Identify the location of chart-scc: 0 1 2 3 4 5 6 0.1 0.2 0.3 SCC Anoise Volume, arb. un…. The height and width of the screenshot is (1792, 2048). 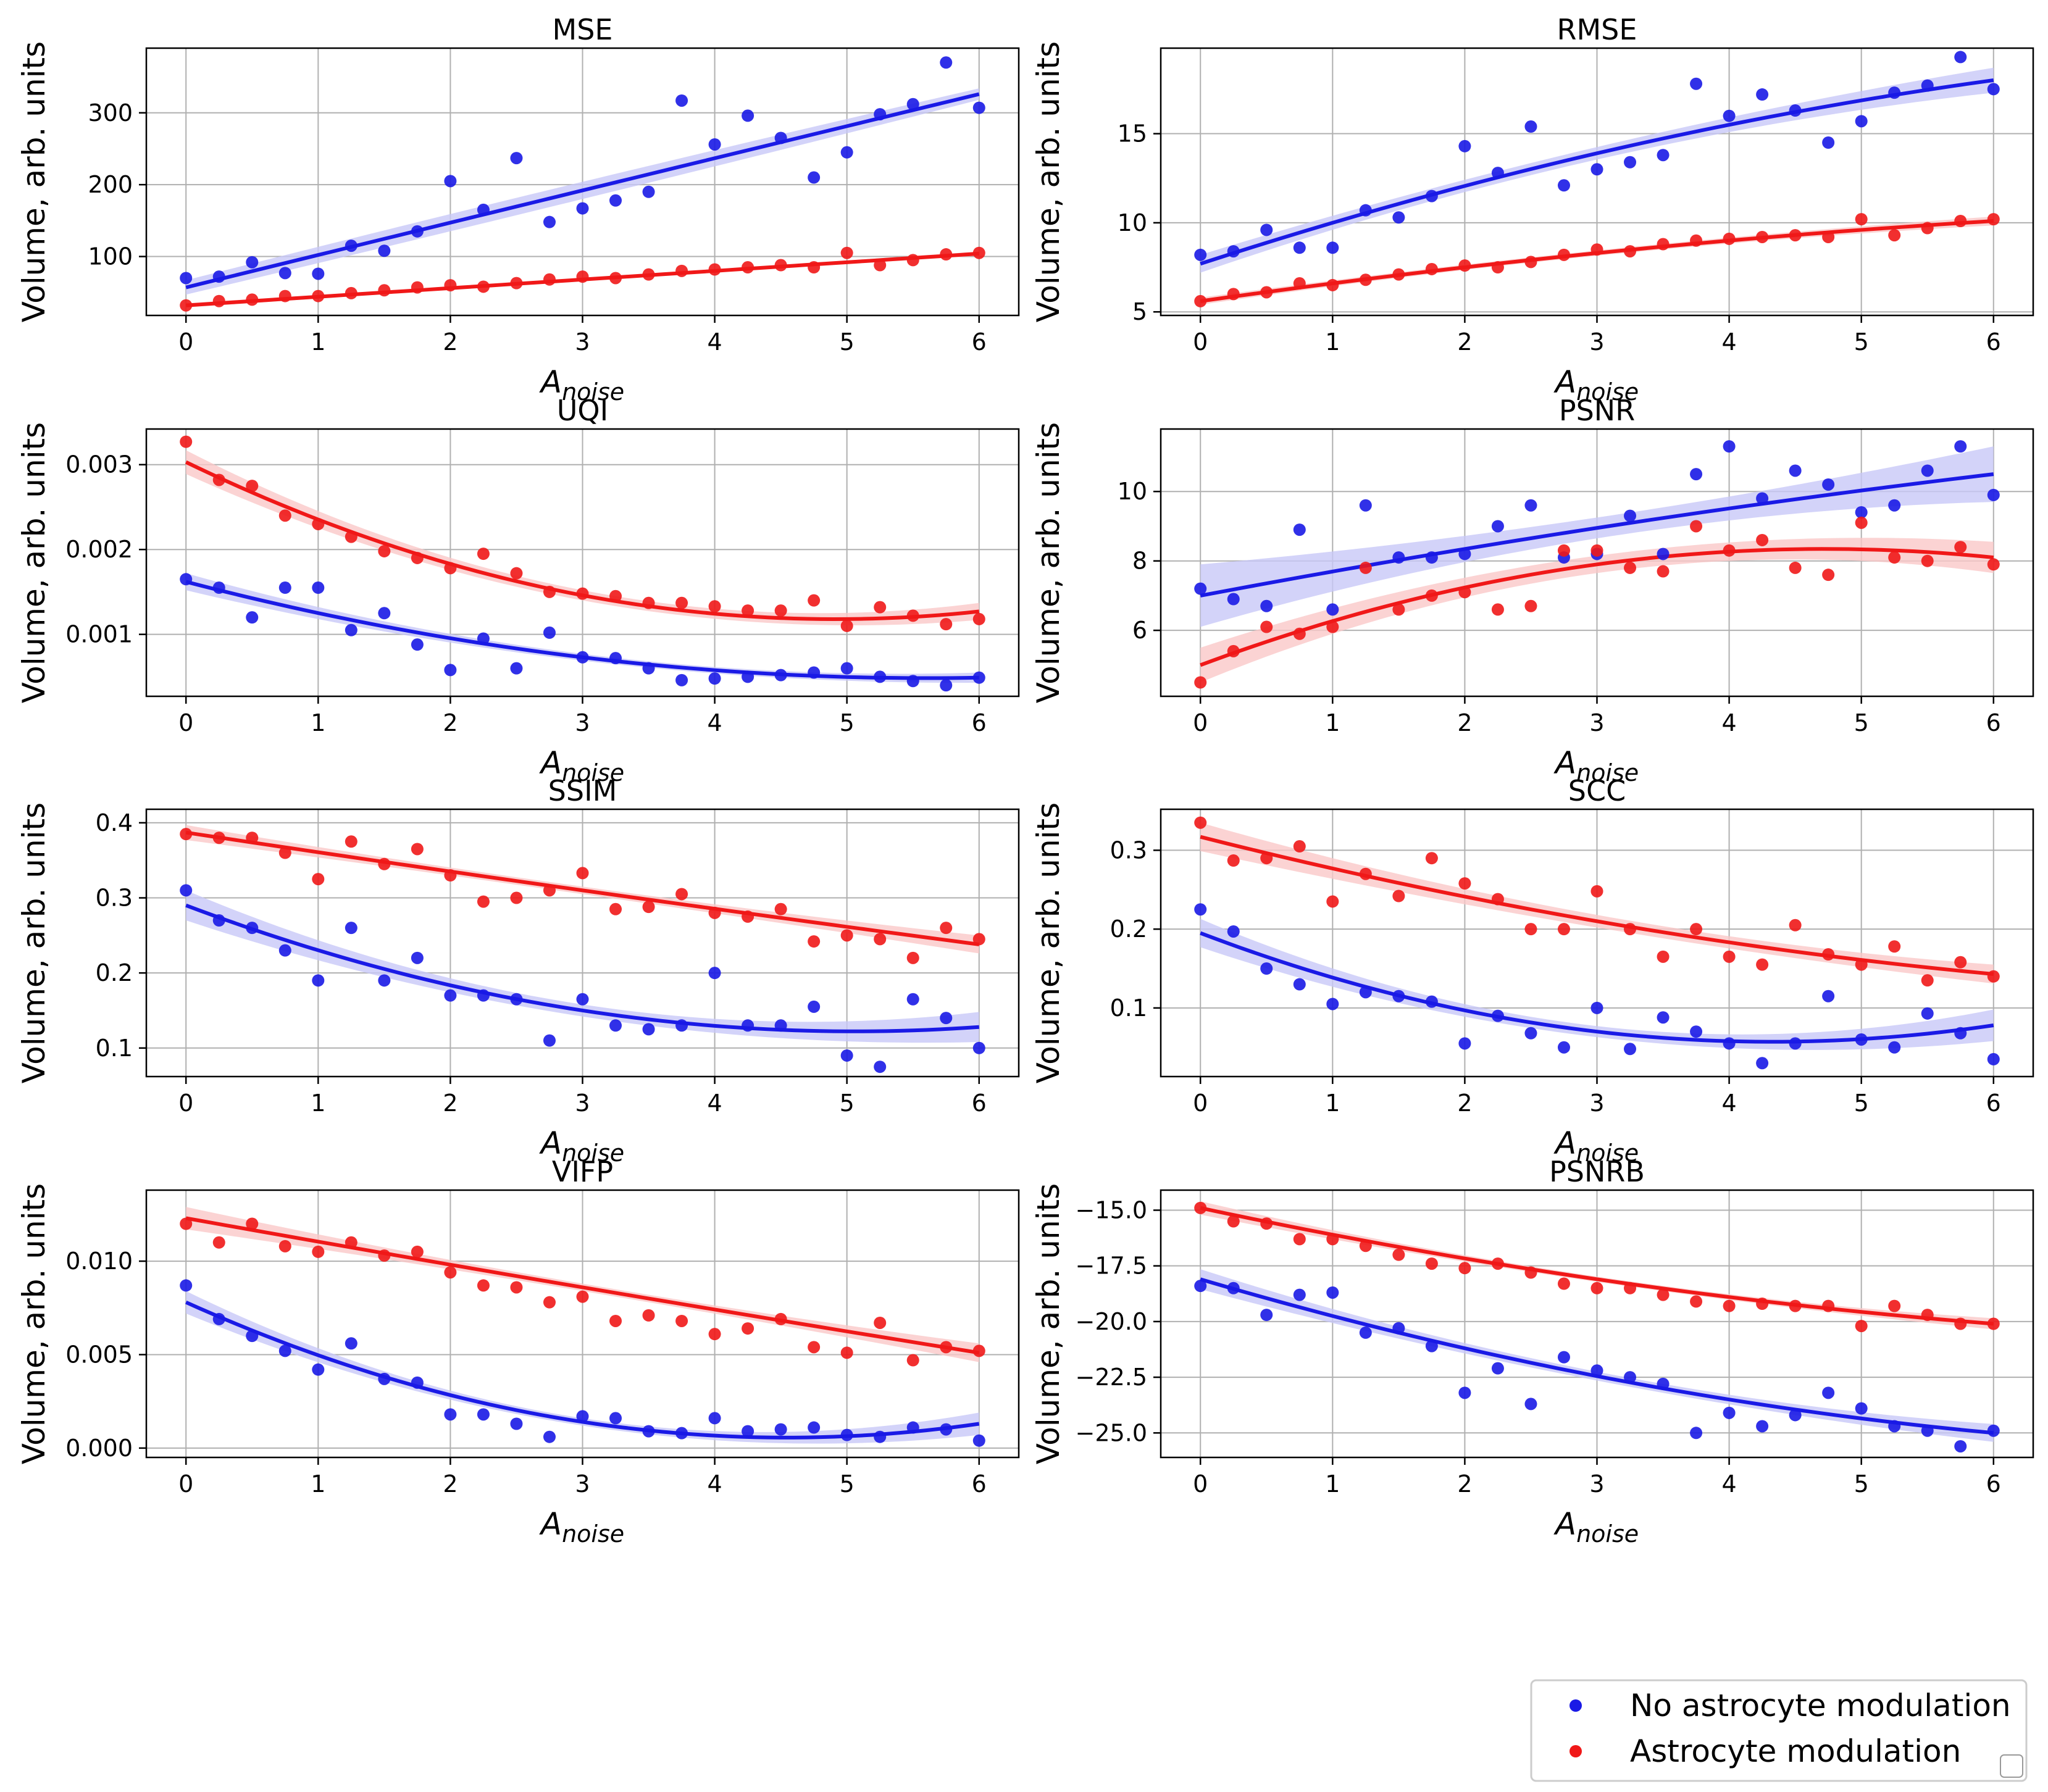
(1532, 971).